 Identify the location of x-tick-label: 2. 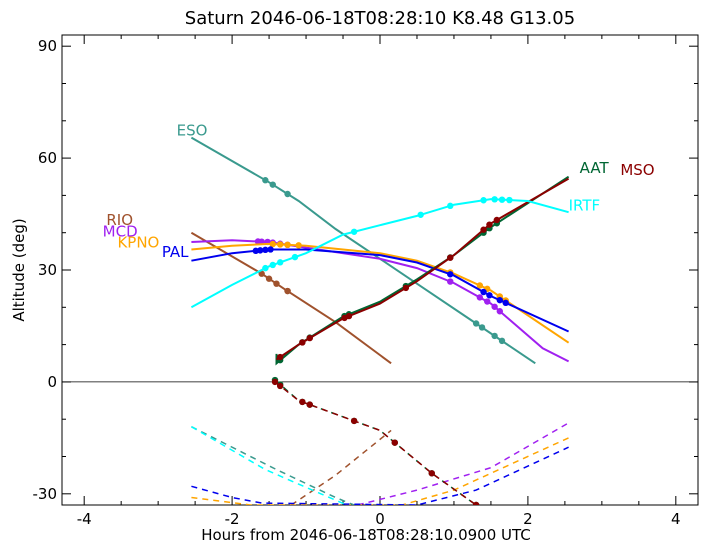
(528, 519).